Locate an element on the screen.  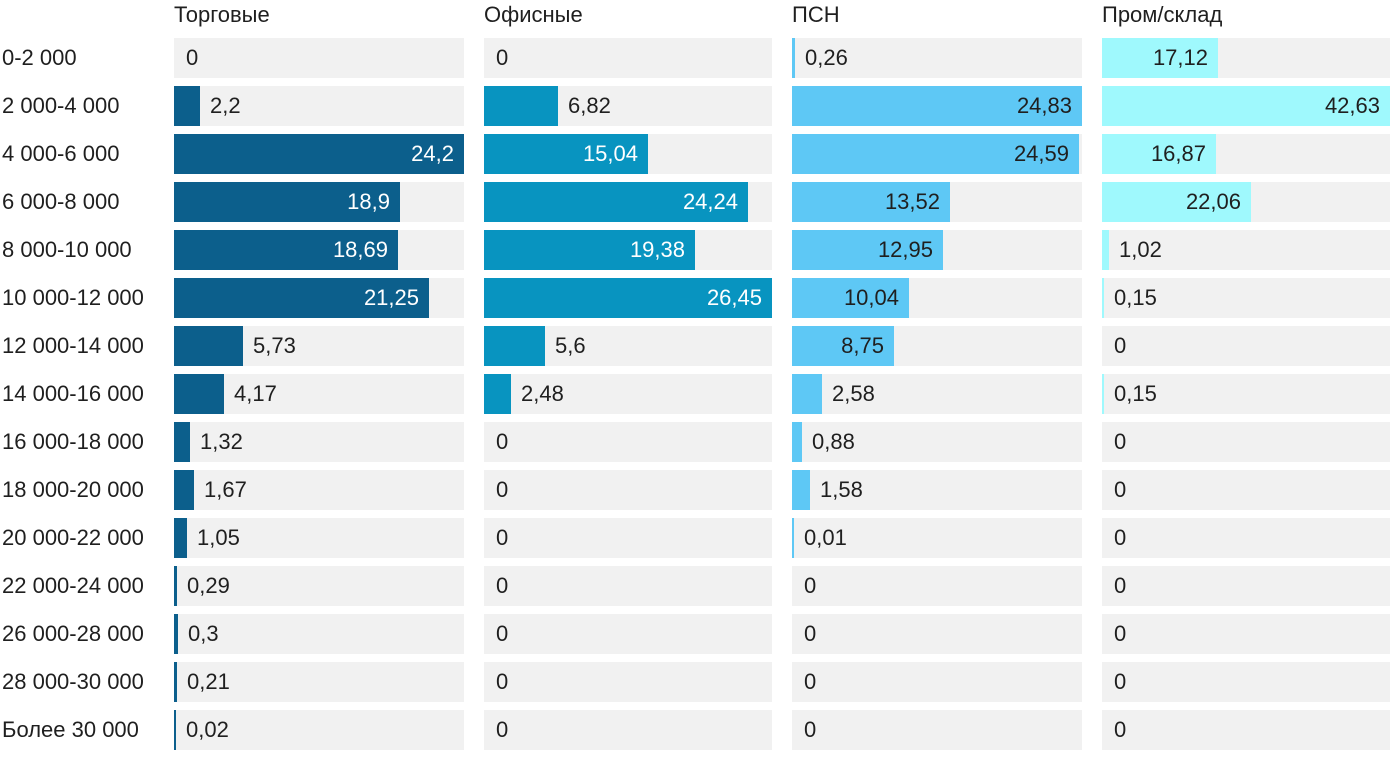
category-label: Более 30 000 is located at coordinates (70, 729).